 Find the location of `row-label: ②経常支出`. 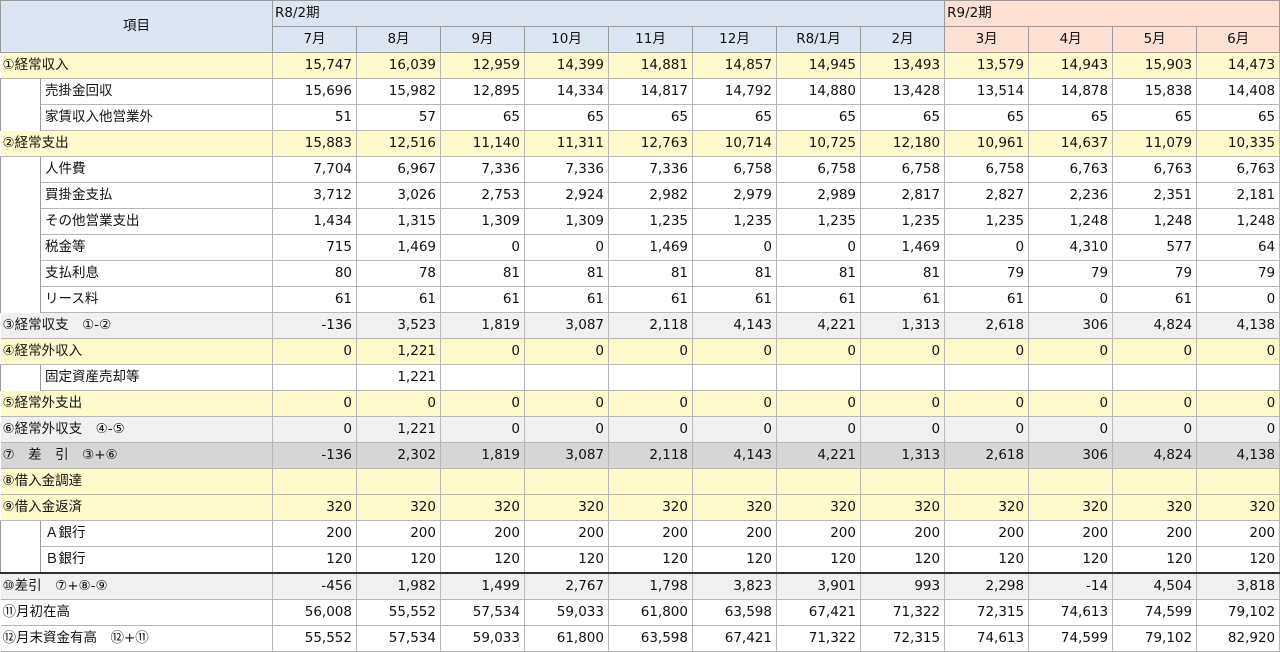

row-label: ②経常支出 is located at coordinates (136, 143).